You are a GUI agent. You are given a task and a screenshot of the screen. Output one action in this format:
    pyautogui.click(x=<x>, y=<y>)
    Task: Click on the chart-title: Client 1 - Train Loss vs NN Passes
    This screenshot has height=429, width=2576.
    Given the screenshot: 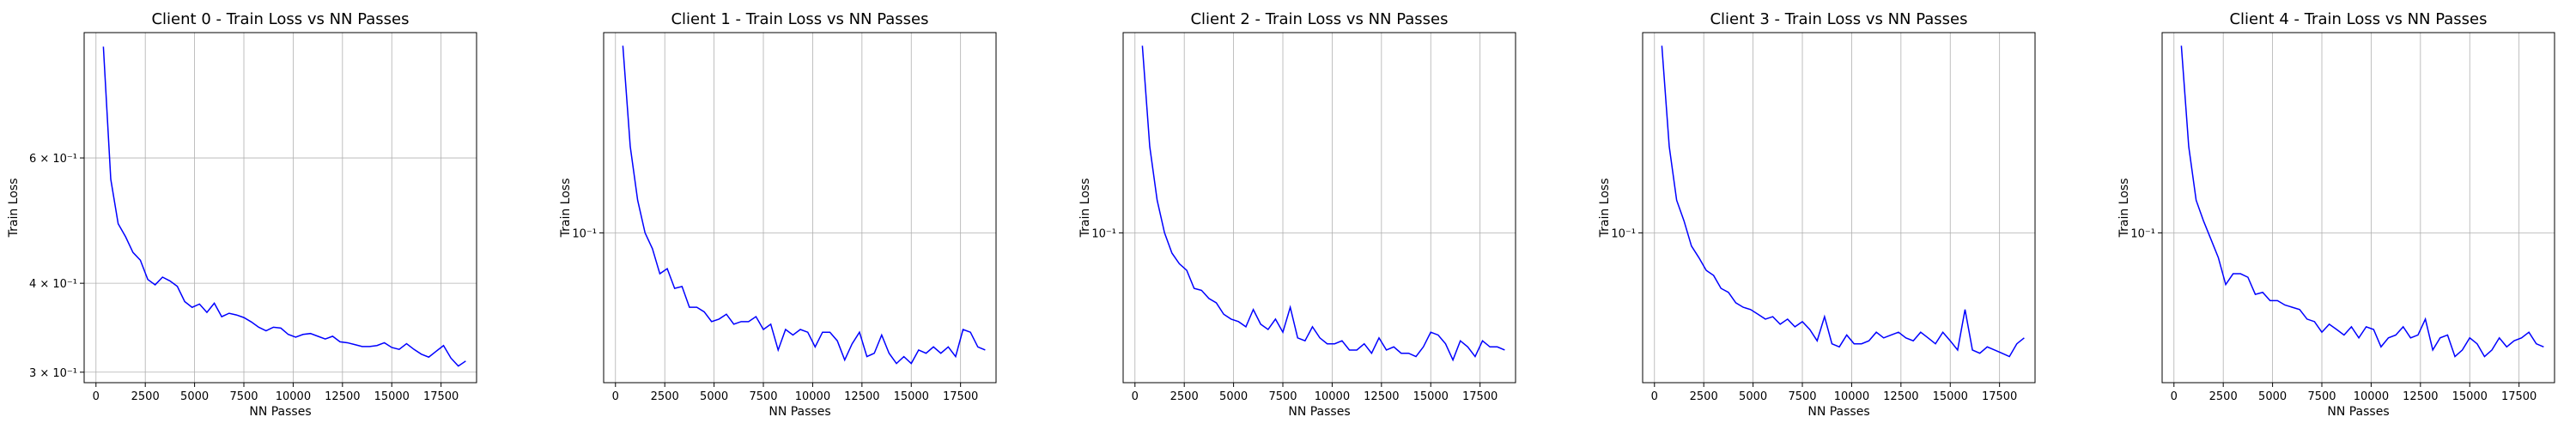 What is the action you would take?
    pyautogui.click(x=799, y=19)
    